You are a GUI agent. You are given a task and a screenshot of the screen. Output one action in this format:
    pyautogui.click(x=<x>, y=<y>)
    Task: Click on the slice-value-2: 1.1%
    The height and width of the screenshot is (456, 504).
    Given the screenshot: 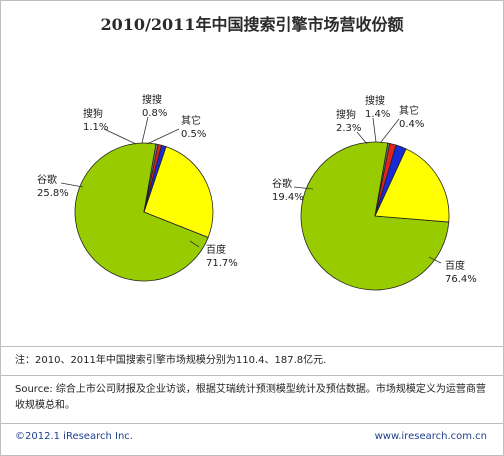 What is the action you would take?
    pyautogui.click(x=95, y=127)
    